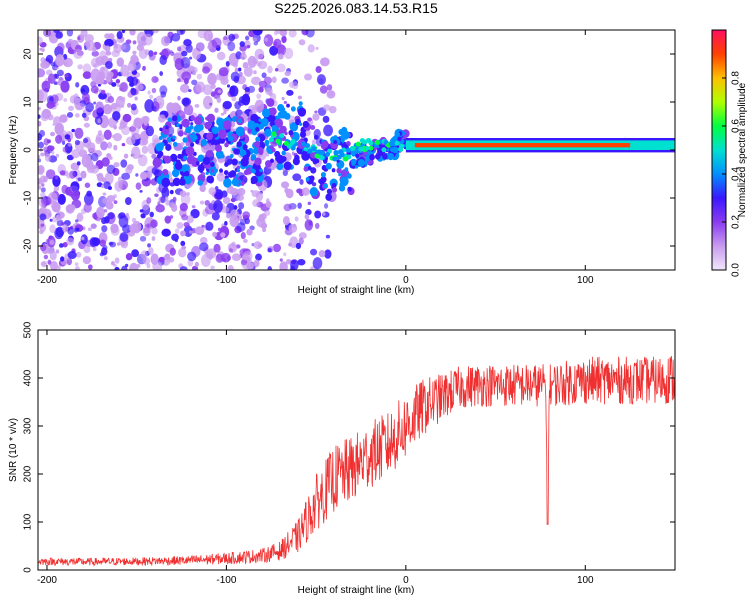  Describe the element at coordinates (585, 280) in the screenshot. I see `x-tick-label: 100` at that location.